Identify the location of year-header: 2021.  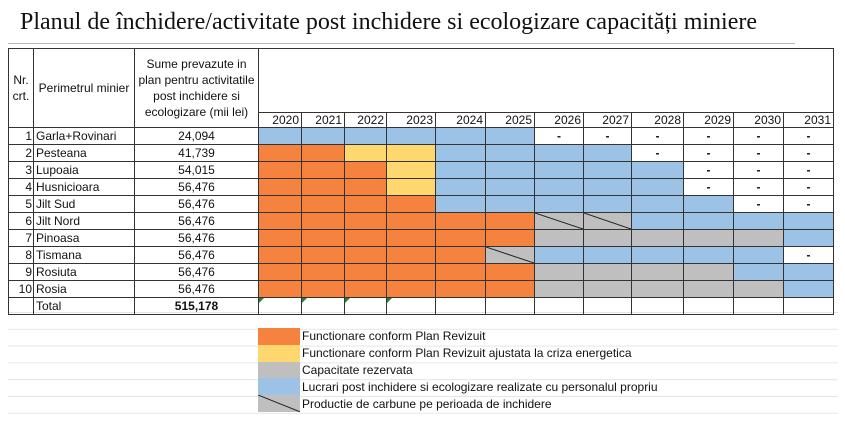
(323, 120).